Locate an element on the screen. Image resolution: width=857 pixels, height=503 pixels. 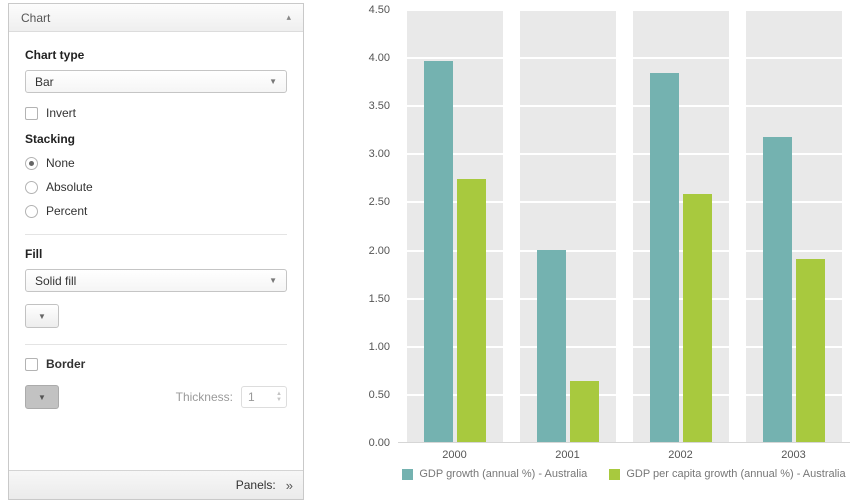
thickness-input-wrap: ▲ ▼ is located at coordinates (264, 397).